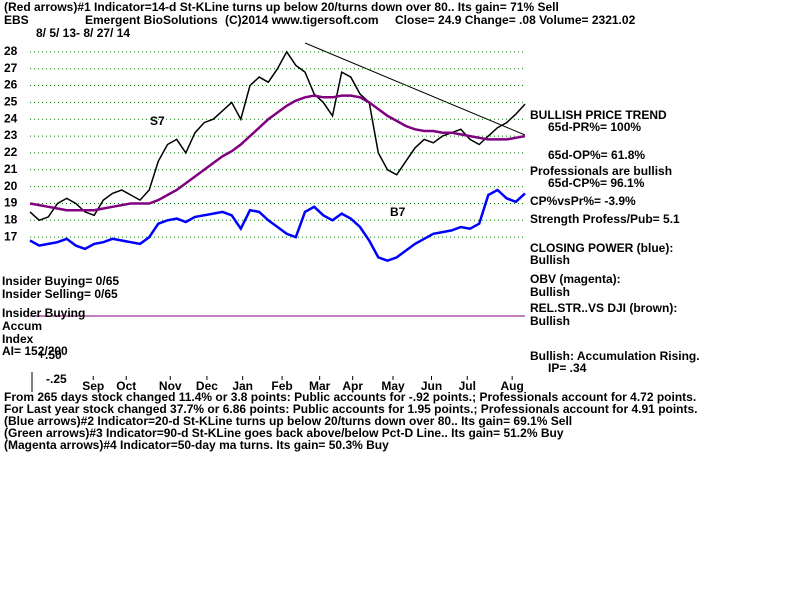 The image size is (800, 600). Describe the element at coordinates (431, 386) in the screenshot. I see `x-tick-label: Jun` at that location.